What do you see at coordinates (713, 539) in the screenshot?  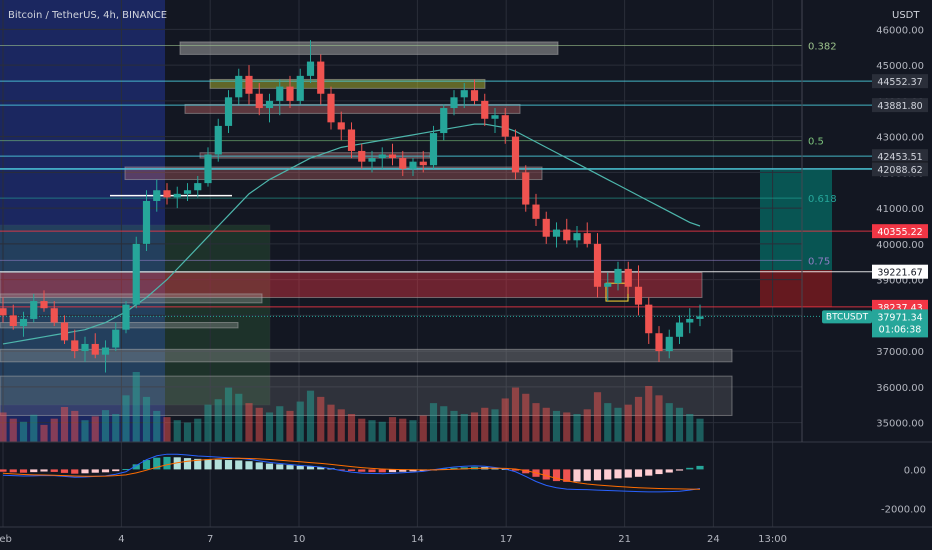 I see `time-axis-tick: 24` at bounding box center [713, 539].